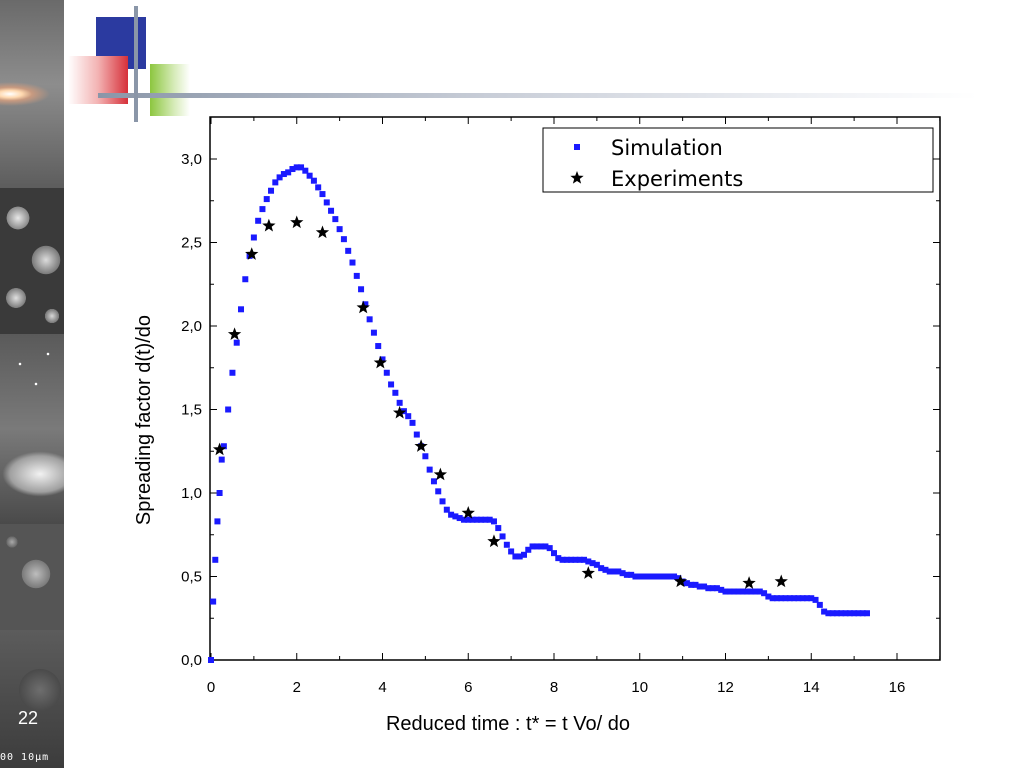  I want to click on legend-simulation-label: Simulation, so click(667, 148).